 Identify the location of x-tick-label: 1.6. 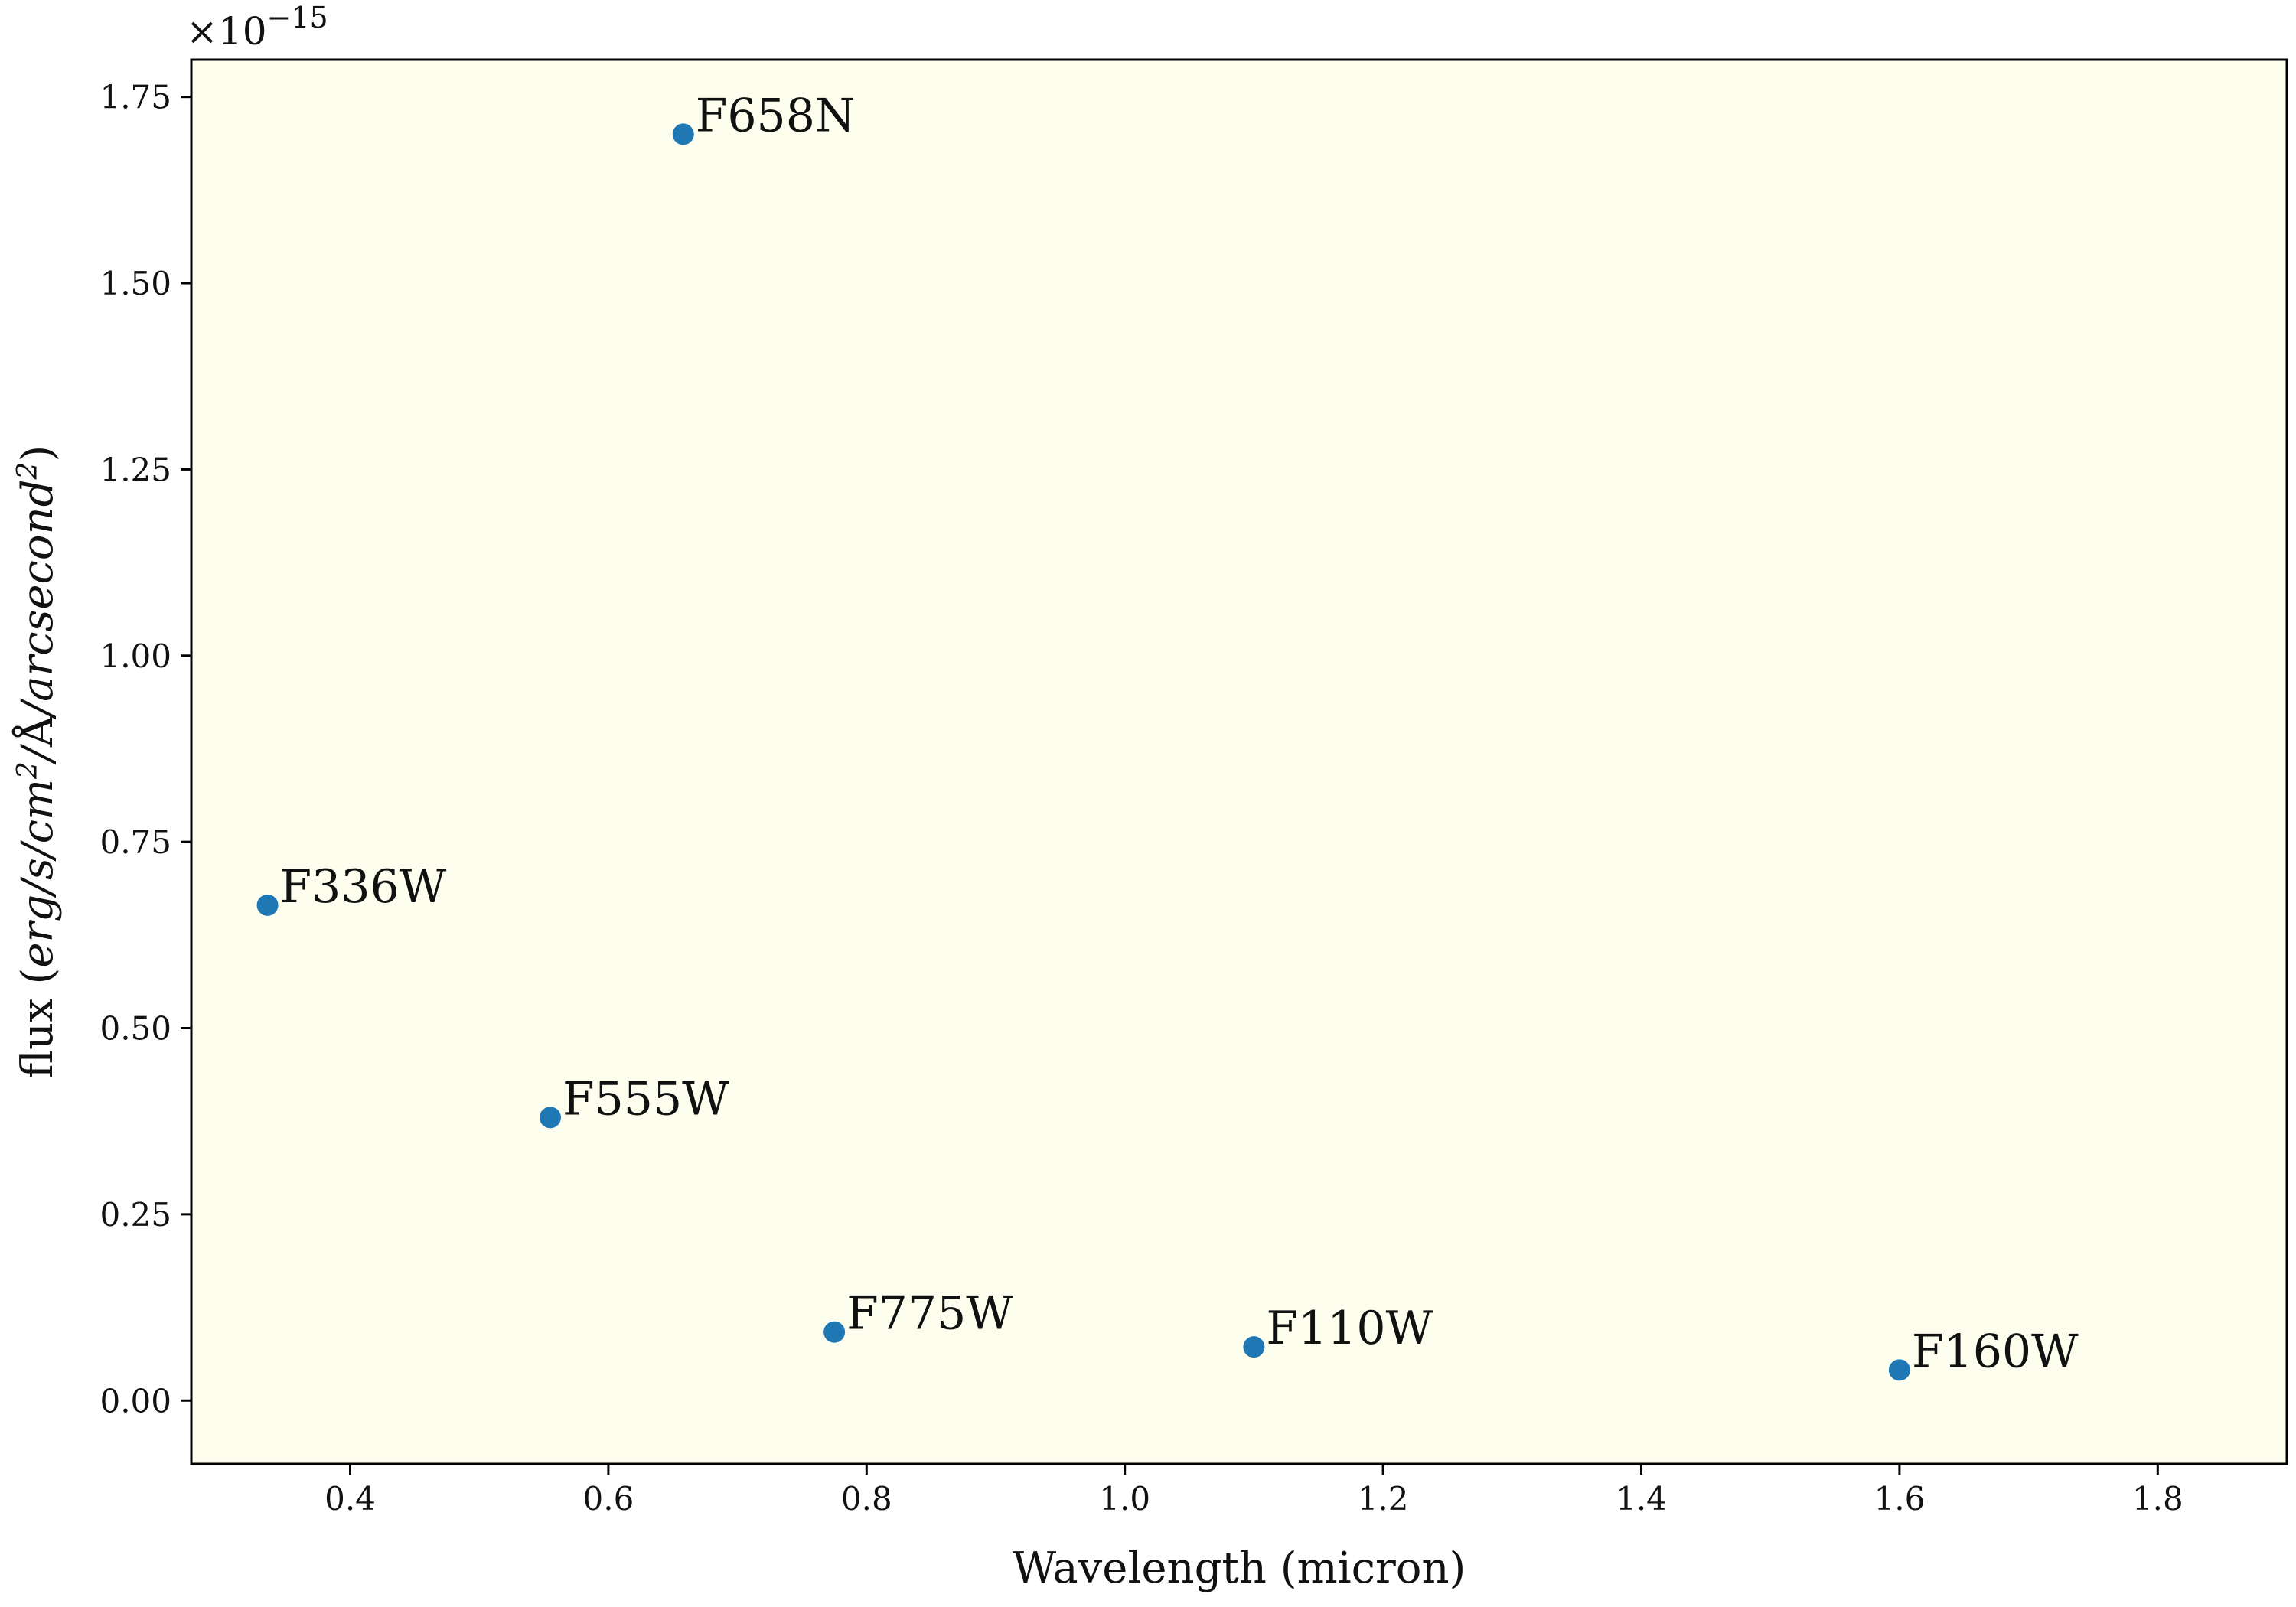
(1900, 1498).